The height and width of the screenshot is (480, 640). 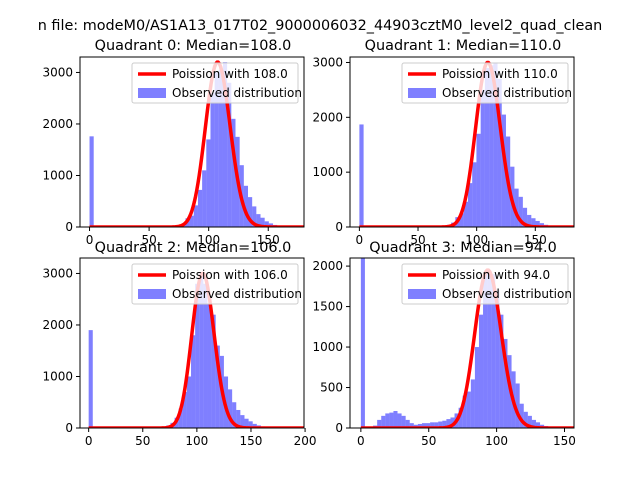 I want to click on quadrant-3-title: Quadrant 3: Median=94.0, so click(x=463, y=248).